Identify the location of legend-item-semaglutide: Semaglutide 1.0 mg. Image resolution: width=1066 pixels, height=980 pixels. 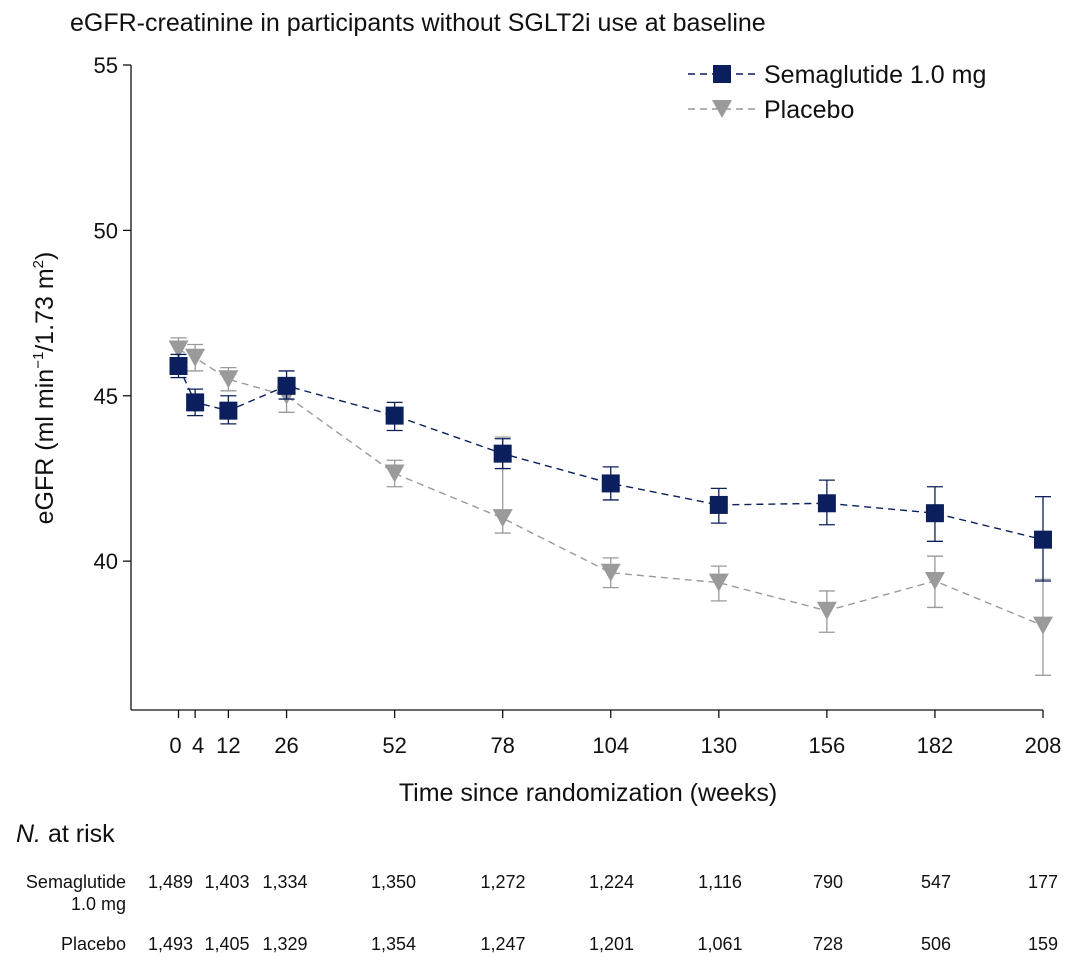
(837, 75).